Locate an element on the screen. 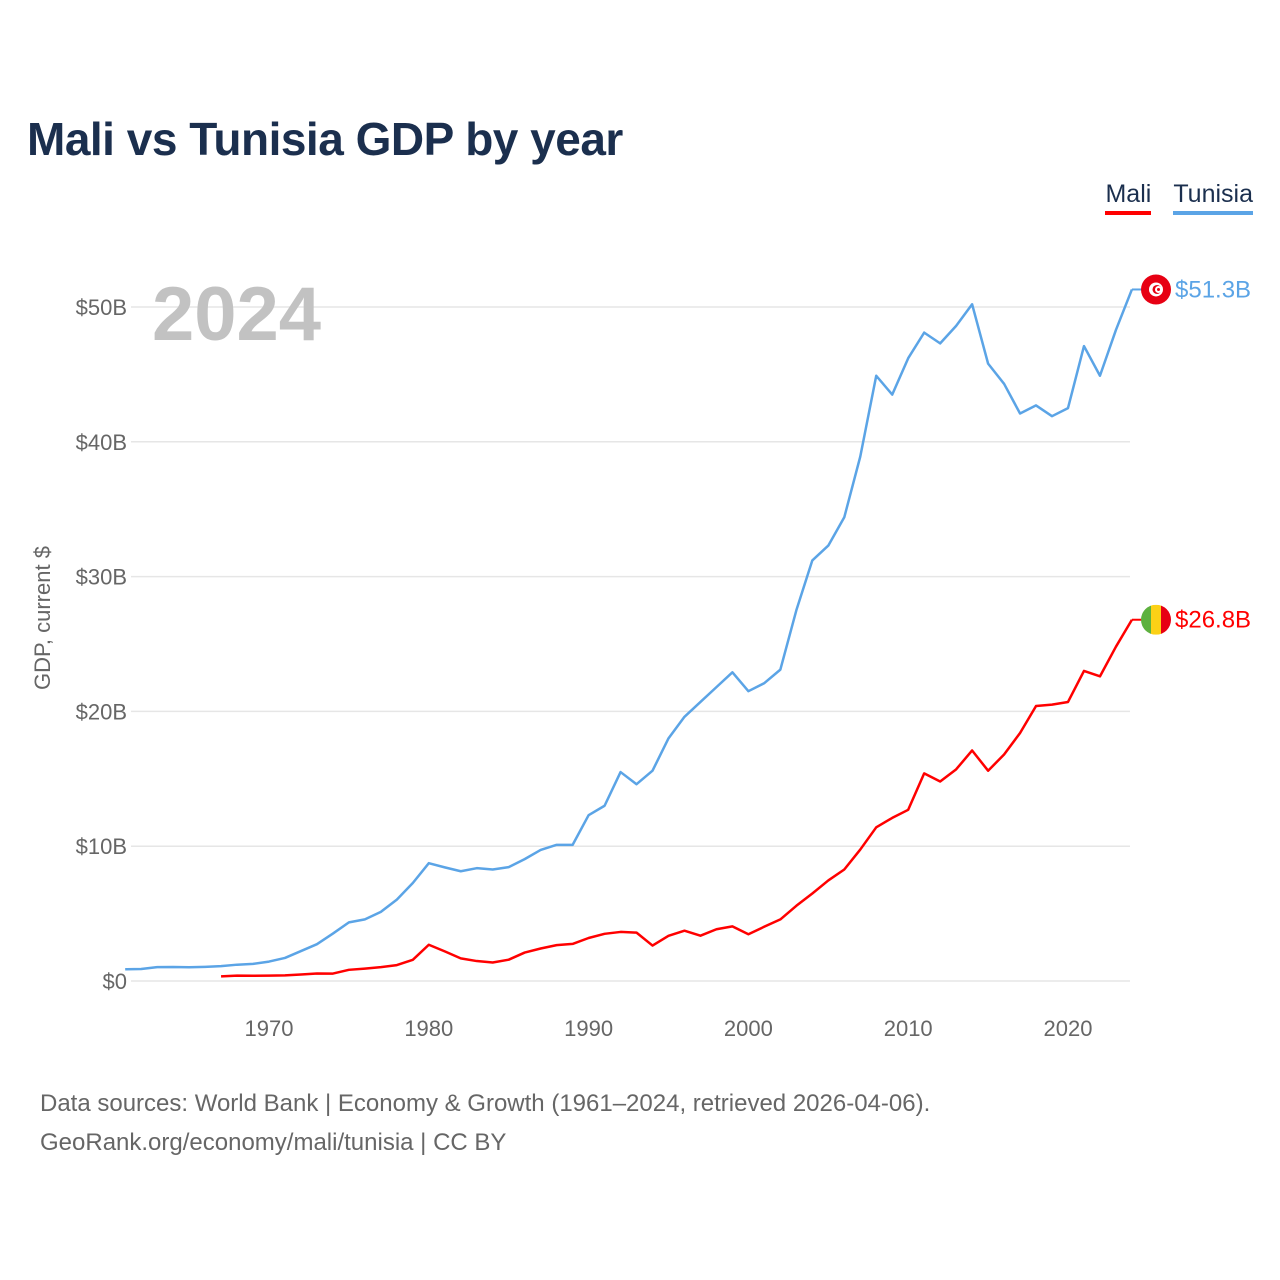  legend: Mali Tunisia is located at coordinates (1179, 197).